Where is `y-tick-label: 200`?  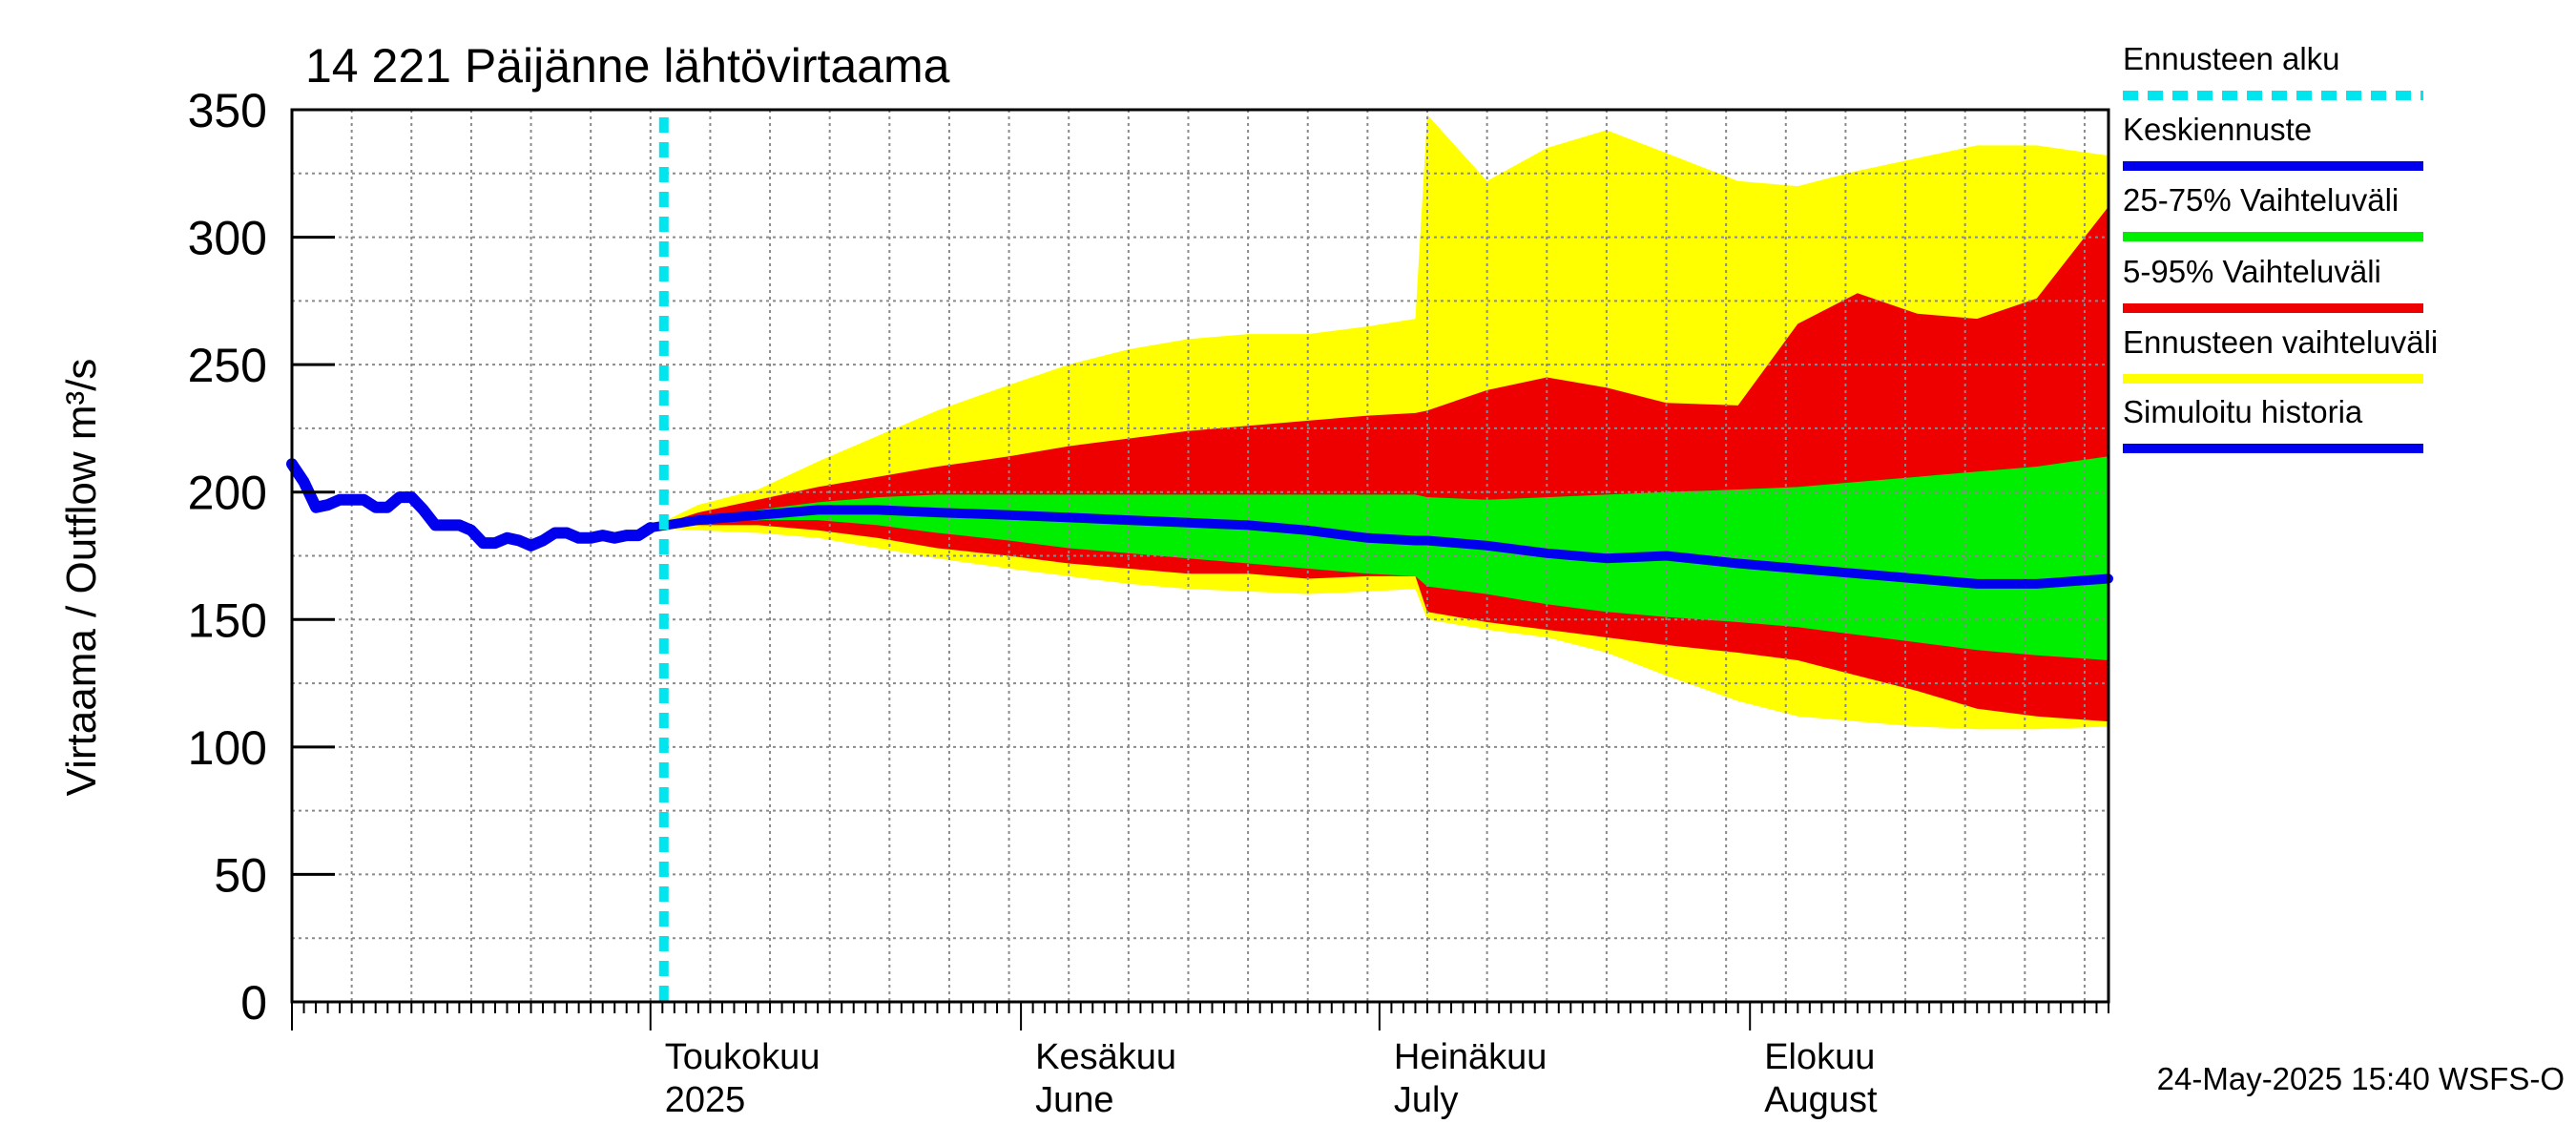
y-tick-label: 200 is located at coordinates (227, 493).